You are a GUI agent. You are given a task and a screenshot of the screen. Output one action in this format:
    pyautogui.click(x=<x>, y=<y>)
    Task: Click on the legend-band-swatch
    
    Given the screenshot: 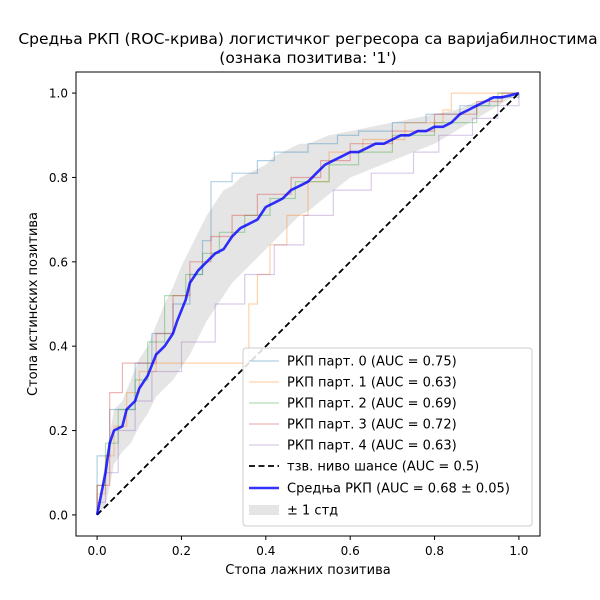 What is the action you would take?
    pyautogui.click(x=264, y=510)
    